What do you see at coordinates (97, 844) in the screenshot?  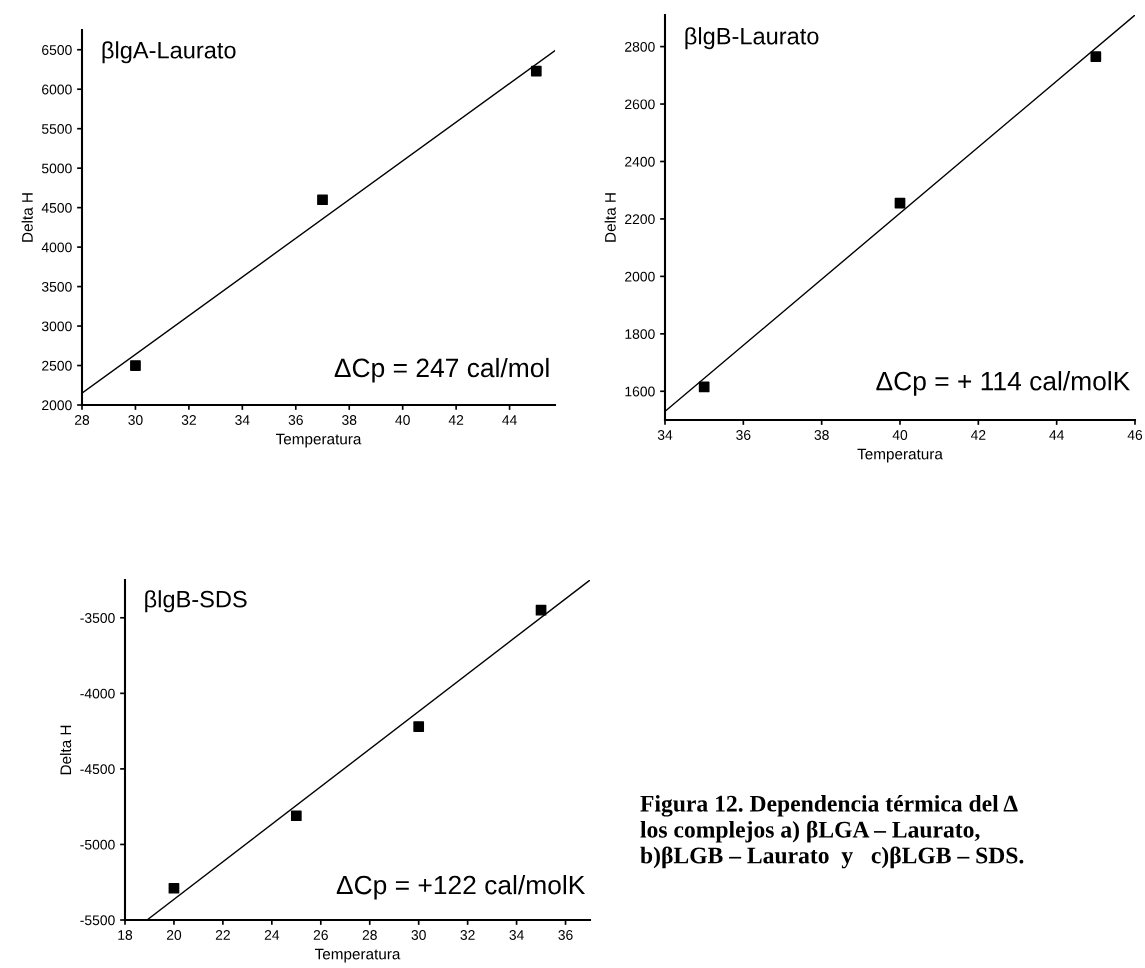 I see `y-tick-label: -5000` at bounding box center [97, 844].